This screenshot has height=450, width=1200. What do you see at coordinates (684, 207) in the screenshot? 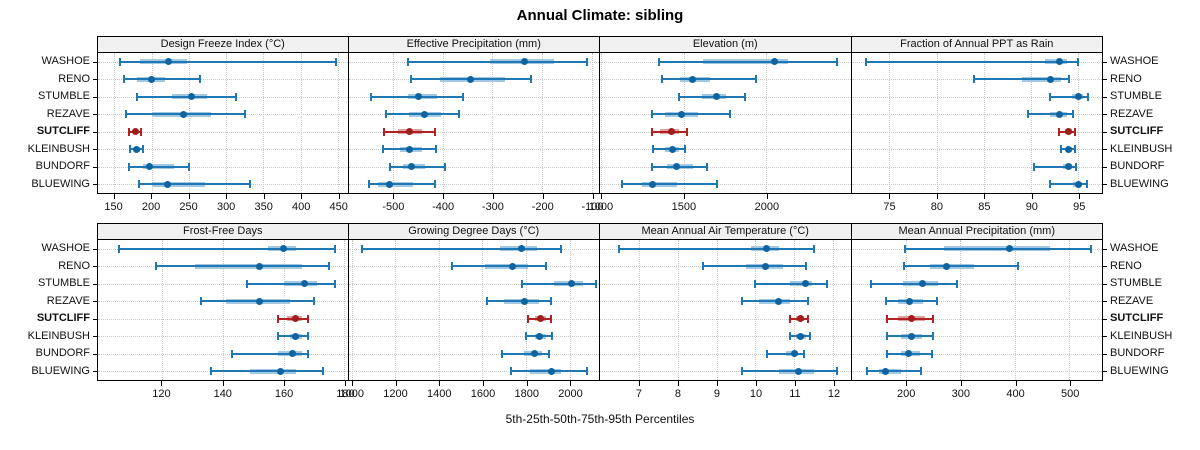
I see `axis-tick-label: 1500` at bounding box center [684, 207].